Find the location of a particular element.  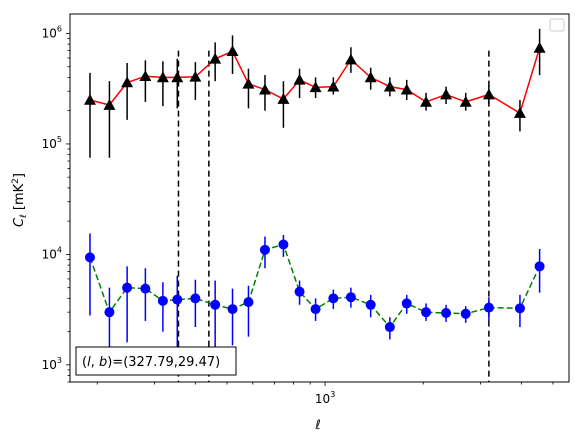

coordinates-annotation: (l, b)=(327.79,29.47) is located at coordinates (156, 361).